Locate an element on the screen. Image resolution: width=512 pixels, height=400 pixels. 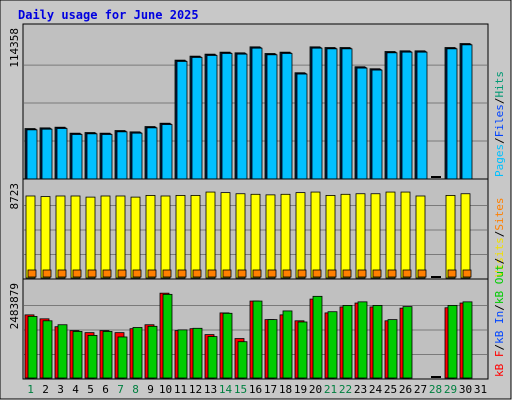
x-tick-label: 24 is located at coordinates (376, 389).